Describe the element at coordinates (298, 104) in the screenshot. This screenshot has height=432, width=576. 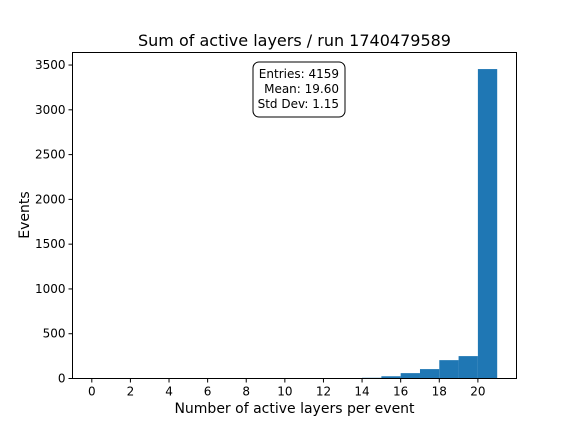
I see `stats-std-dev: Std Dev: 1.15` at that location.